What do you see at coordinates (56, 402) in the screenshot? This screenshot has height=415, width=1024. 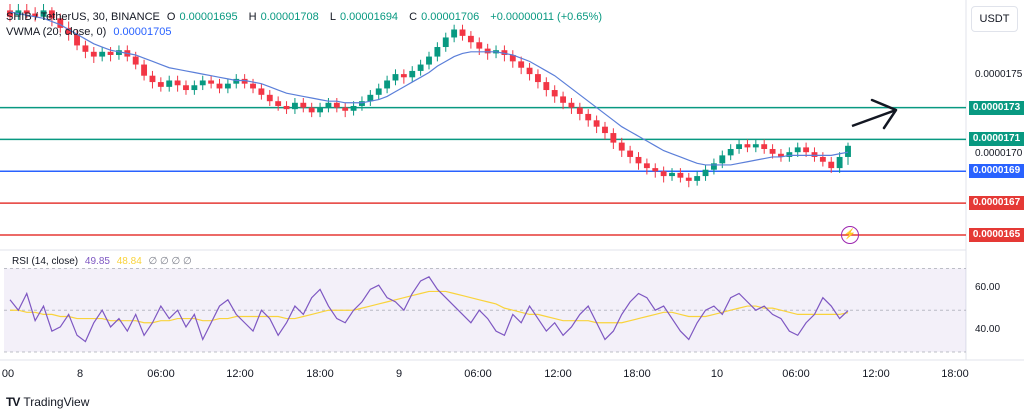 I see `tradingview-text: TradingView` at bounding box center [56, 402].